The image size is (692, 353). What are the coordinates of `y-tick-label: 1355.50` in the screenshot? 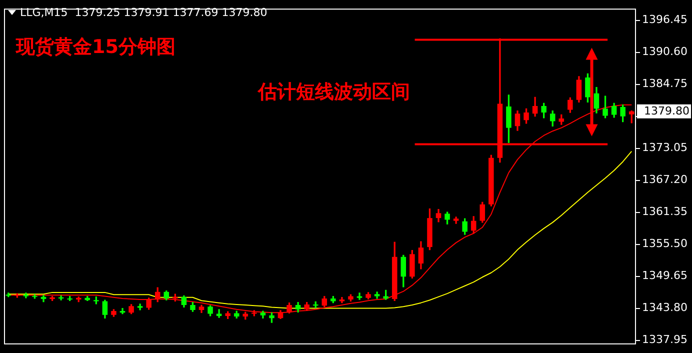 It's located at (665, 243).